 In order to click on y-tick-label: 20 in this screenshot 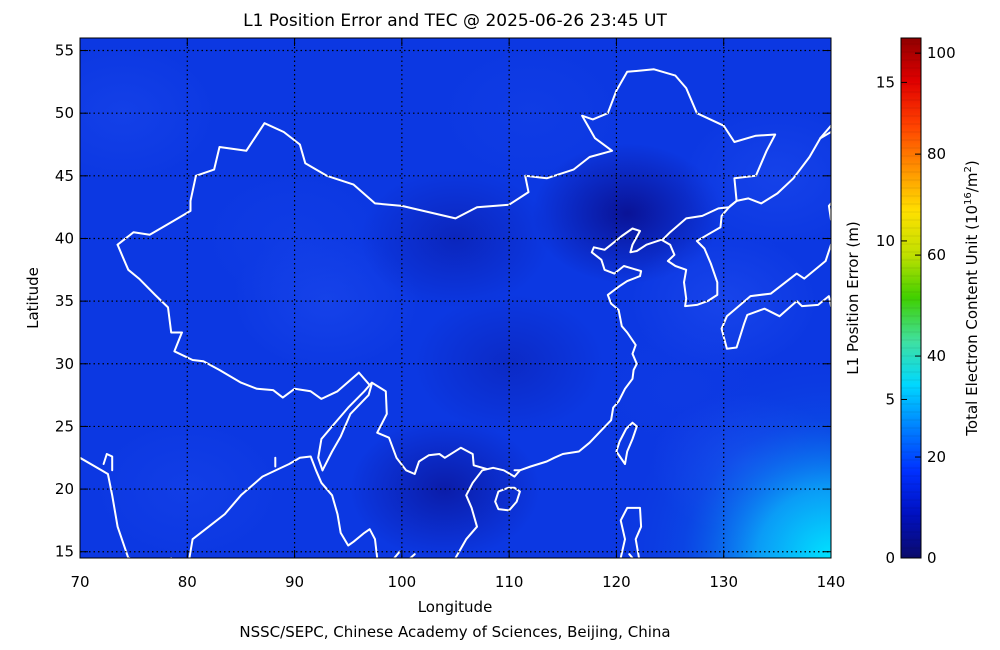, I will do `click(64, 489)`.